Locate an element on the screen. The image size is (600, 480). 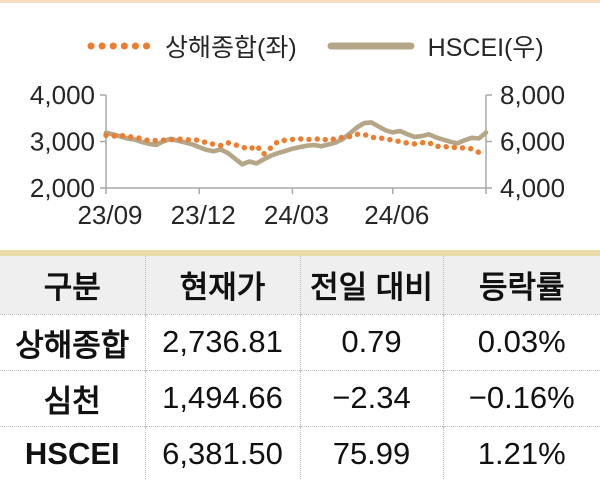
cell-change: 75.99 is located at coordinates (371, 453).